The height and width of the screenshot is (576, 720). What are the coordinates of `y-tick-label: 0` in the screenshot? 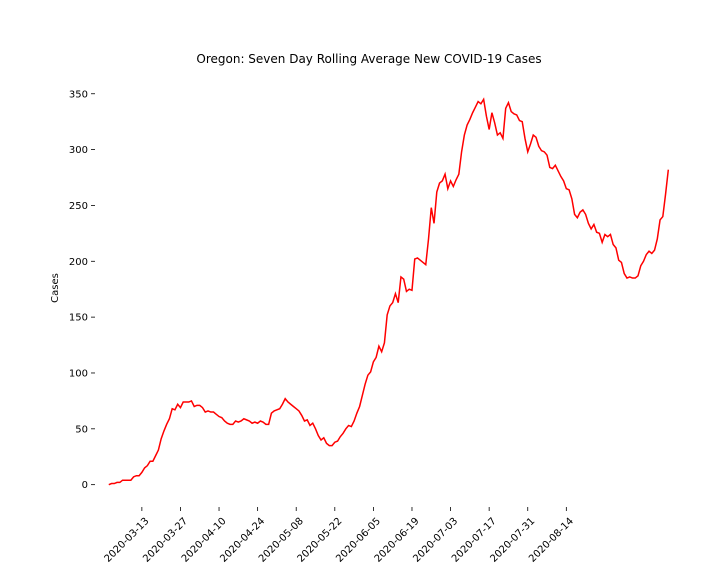 It's located at (85, 485).